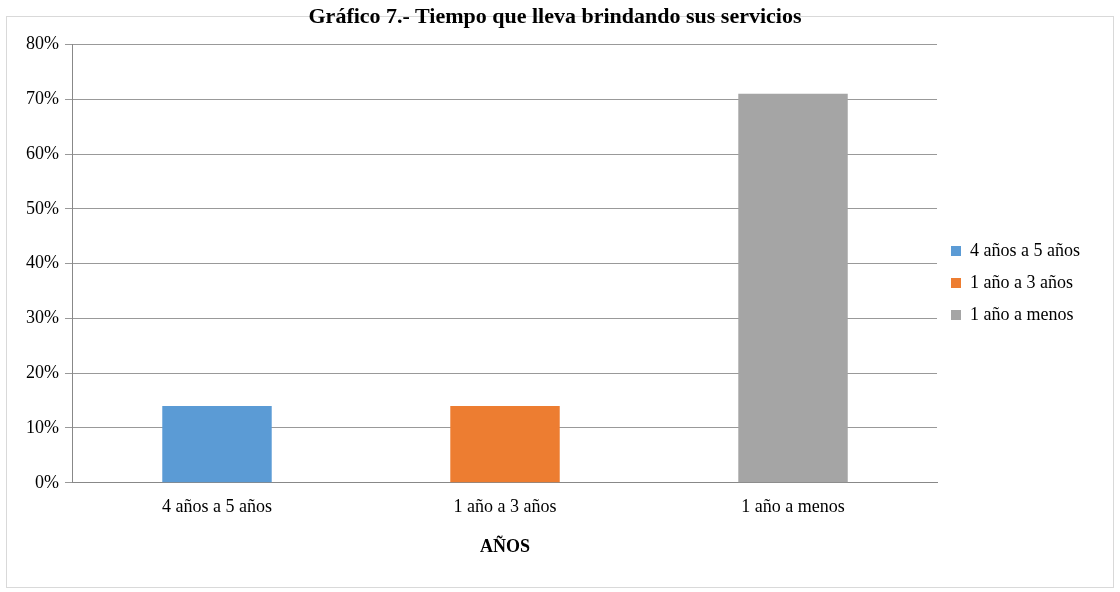 Image resolution: width=1120 pixels, height=592 pixels. What do you see at coordinates (42, 43) in the screenshot?
I see `y-tick-label: 80%` at bounding box center [42, 43].